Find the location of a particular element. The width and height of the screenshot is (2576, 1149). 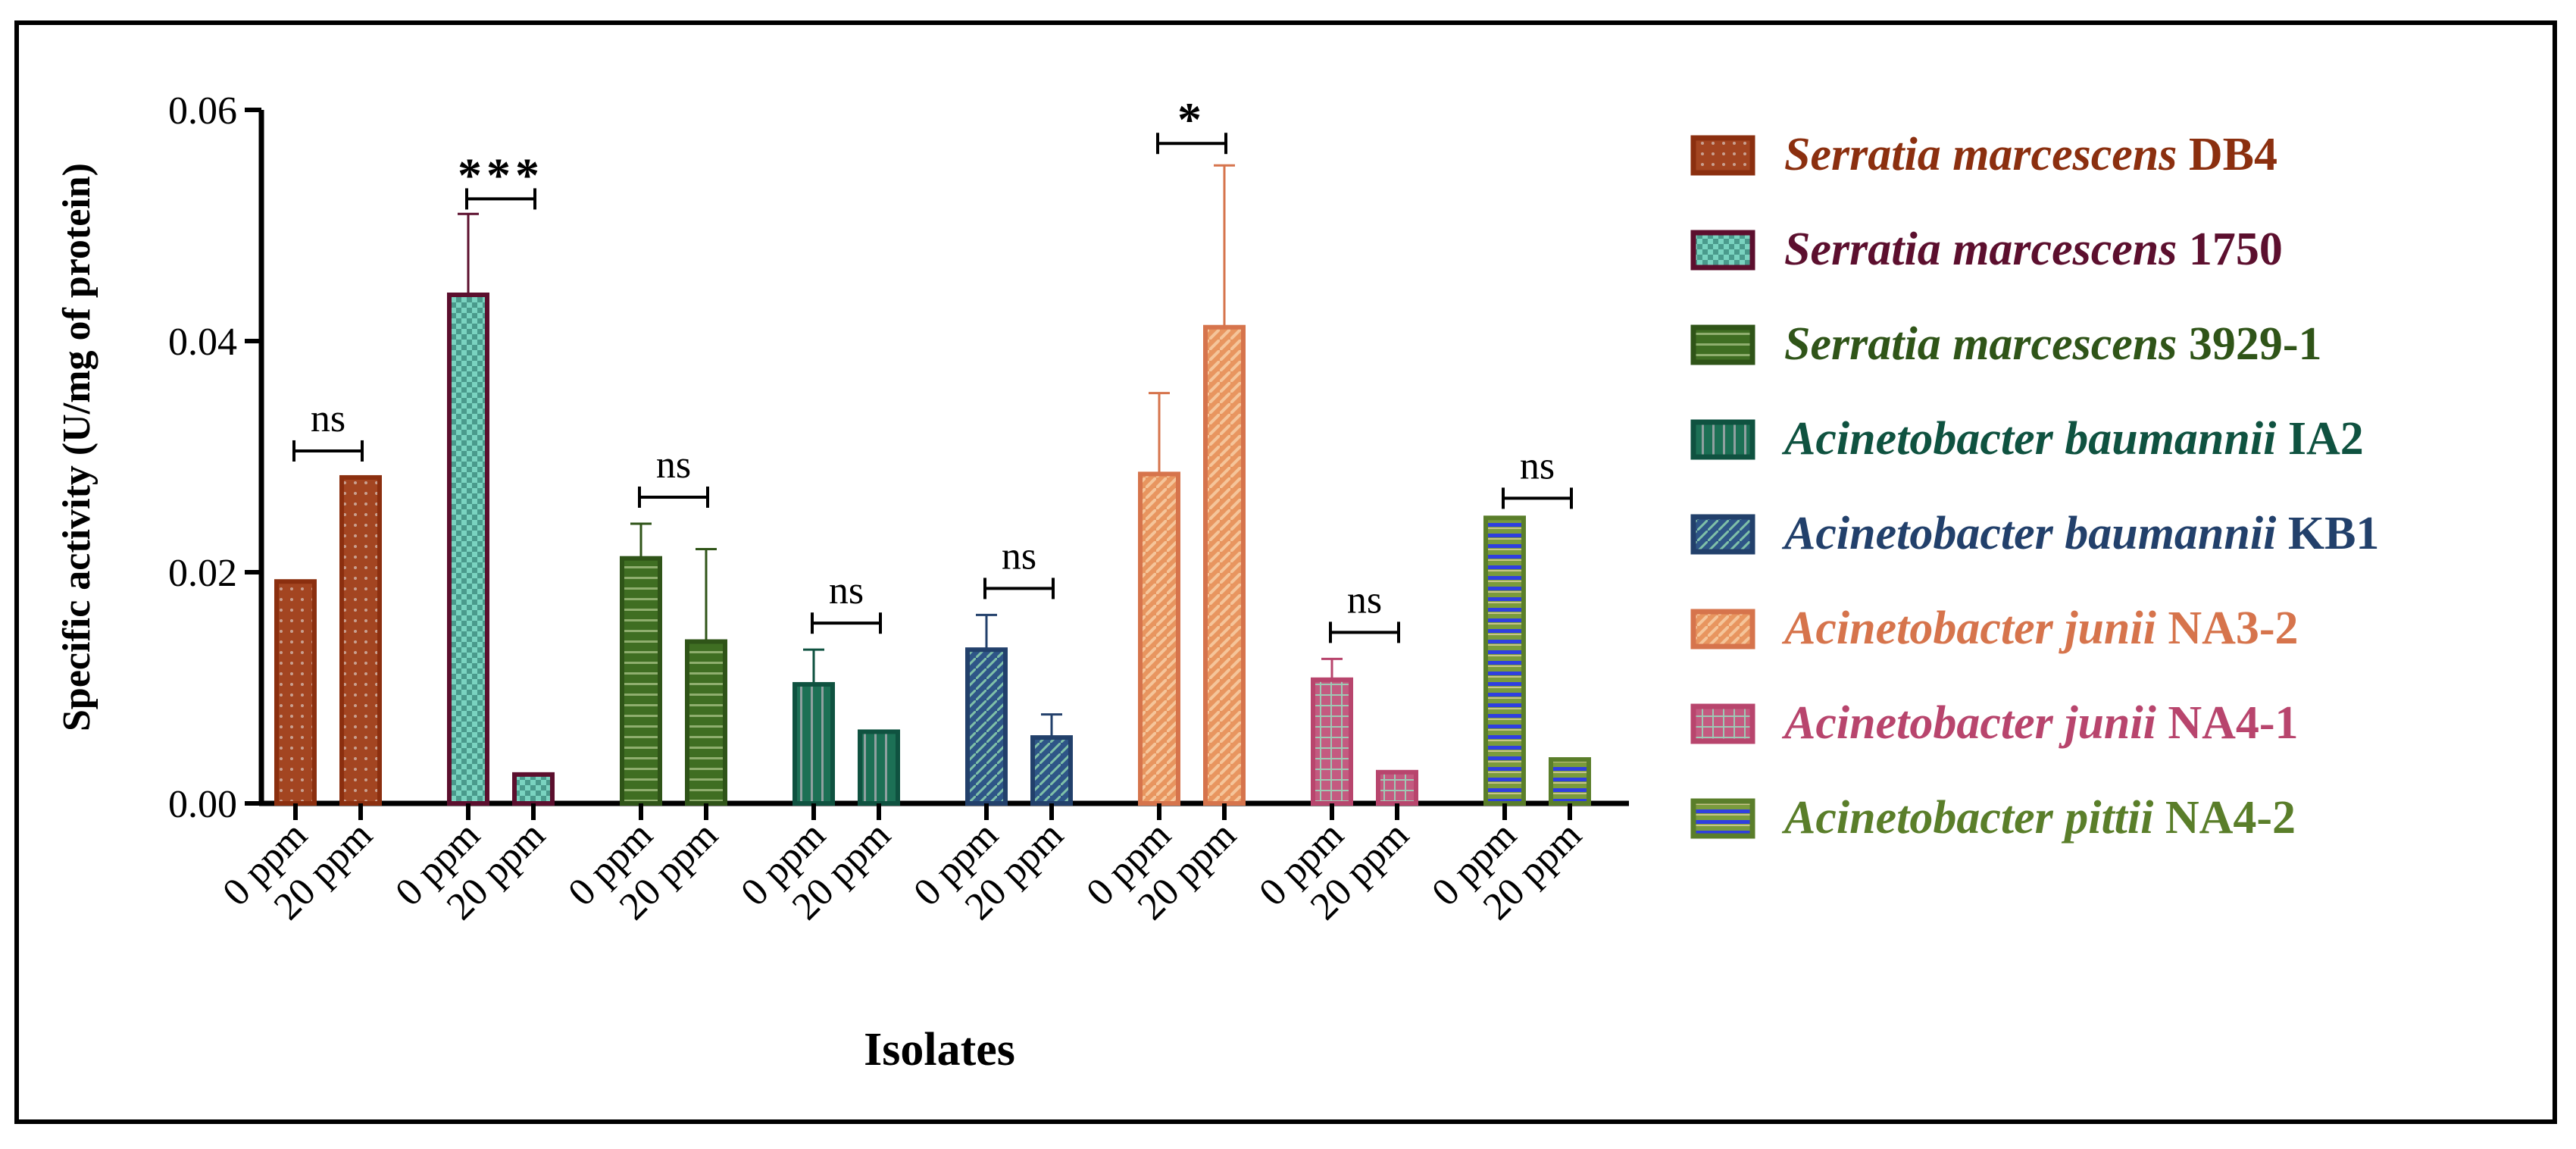

bar-na4-2-0ppm is located at coordinates (1505, 660).